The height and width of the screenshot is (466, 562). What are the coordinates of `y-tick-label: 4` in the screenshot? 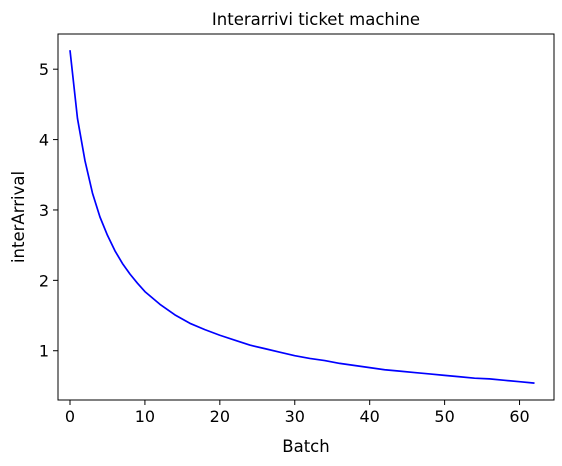 It's located at (44, 140).